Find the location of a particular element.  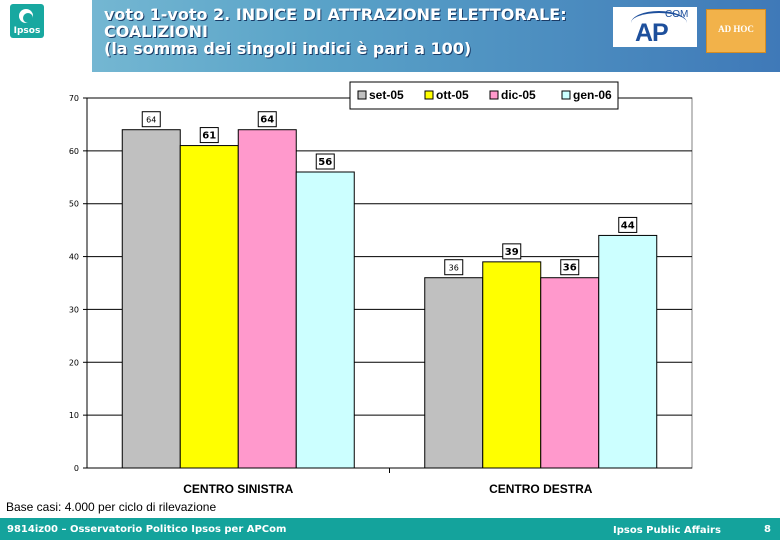

apcom-logo: COM AP is located at coordinates (655, 27).